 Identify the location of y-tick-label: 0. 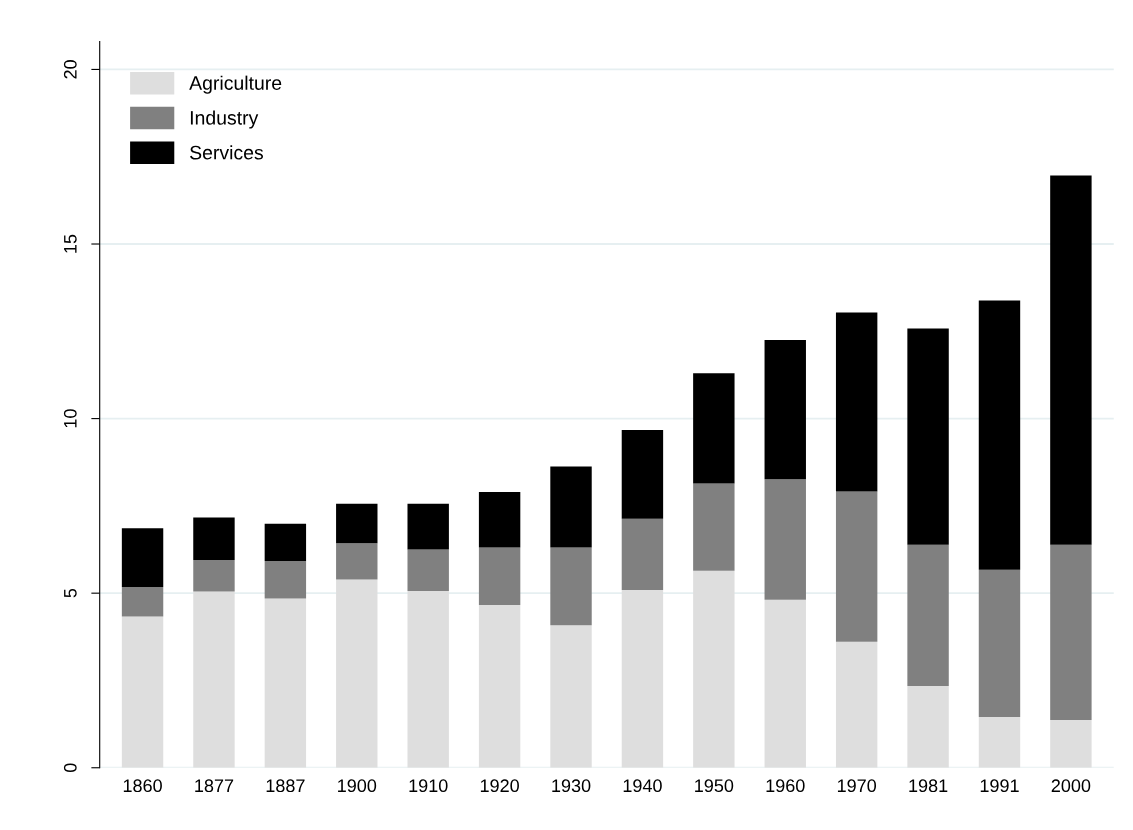
(70, 768).